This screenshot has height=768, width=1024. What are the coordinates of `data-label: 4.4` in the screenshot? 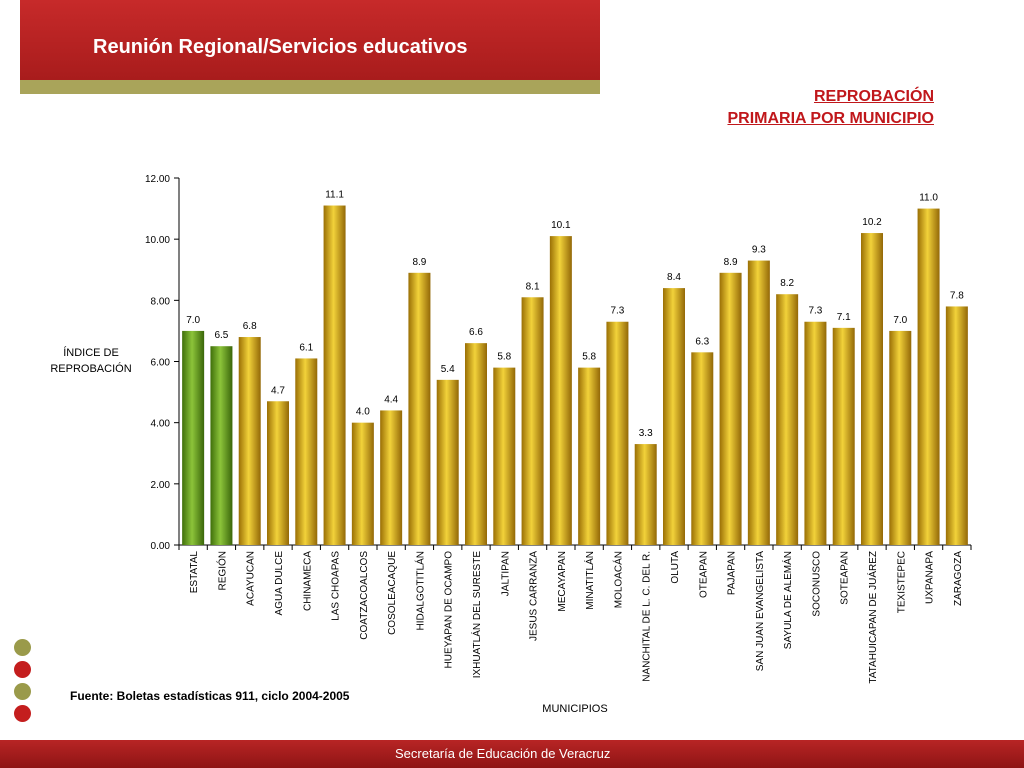 It's located at (391, 399).